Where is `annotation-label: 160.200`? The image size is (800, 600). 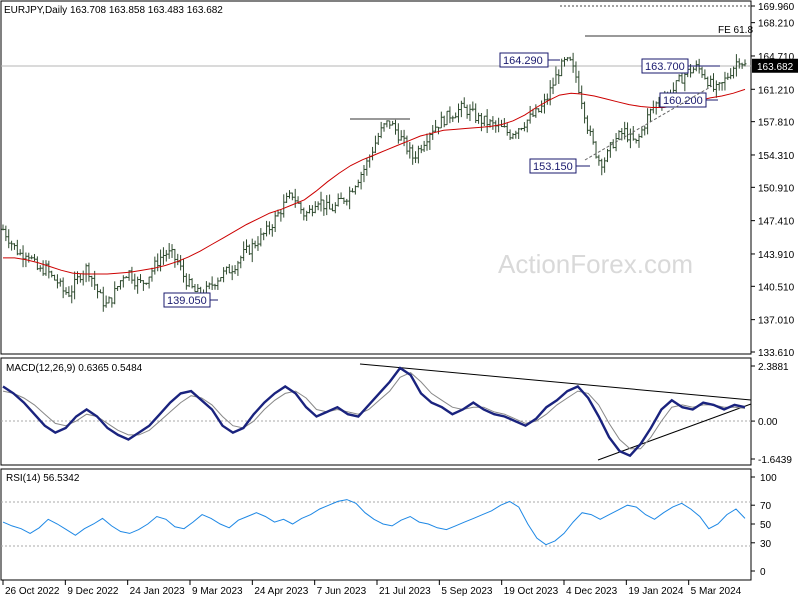
annotation-label: 160.200 is located at coordinates (683, 101).